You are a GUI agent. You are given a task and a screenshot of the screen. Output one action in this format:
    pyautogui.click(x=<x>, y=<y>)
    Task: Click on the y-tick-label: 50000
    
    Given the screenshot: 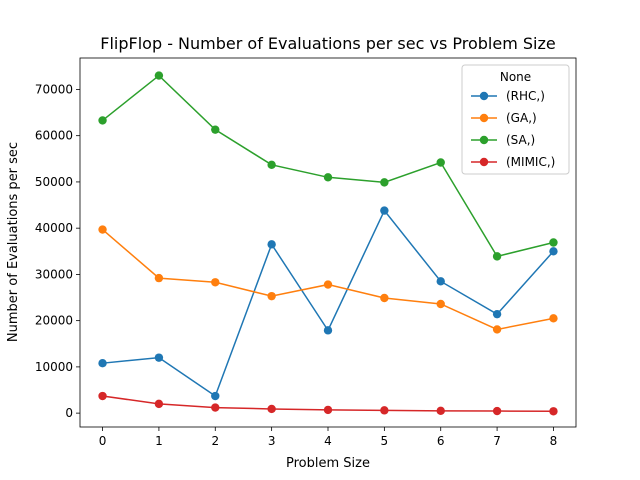 What is the action you would take?
    pyautogui.click(x=54, y=182)
    